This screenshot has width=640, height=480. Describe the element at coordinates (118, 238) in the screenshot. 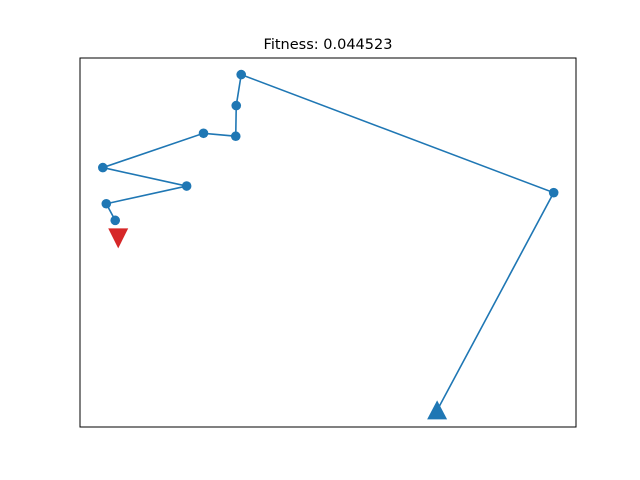

I see `end-marker` at that location.